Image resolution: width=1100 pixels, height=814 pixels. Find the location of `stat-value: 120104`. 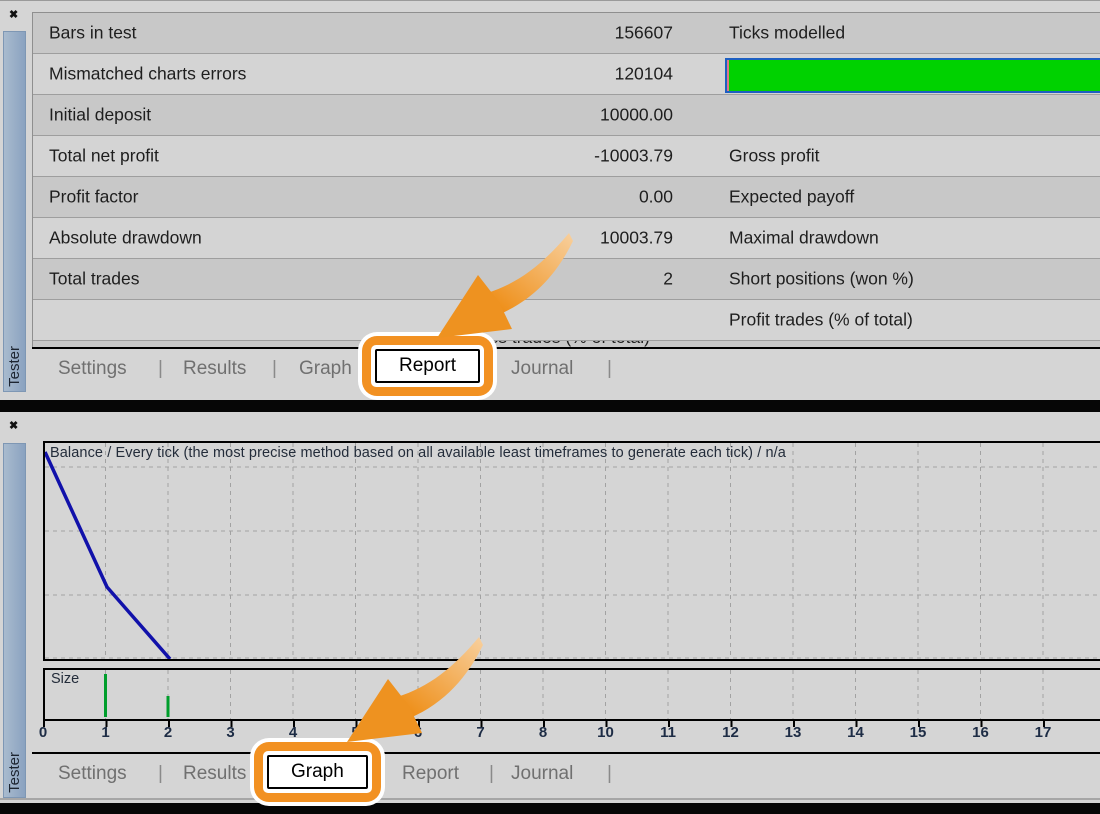

stat-value: 120104 is located at coordinates (643, 73).